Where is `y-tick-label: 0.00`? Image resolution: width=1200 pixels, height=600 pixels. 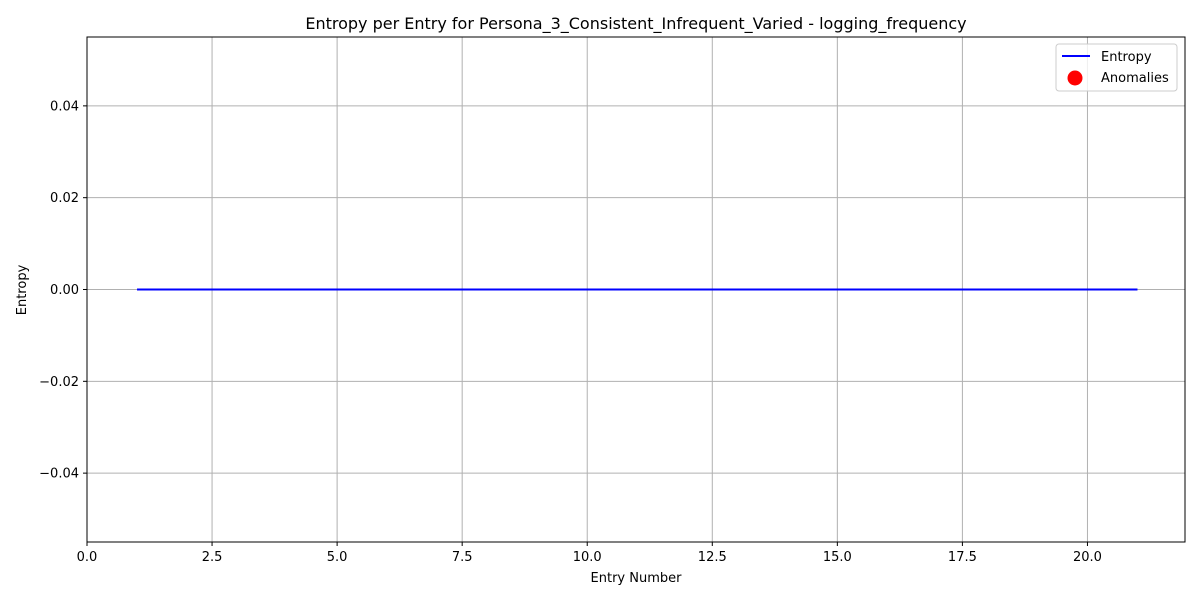 y-tick-label: 0.00 is located at coordinates (64, 290).